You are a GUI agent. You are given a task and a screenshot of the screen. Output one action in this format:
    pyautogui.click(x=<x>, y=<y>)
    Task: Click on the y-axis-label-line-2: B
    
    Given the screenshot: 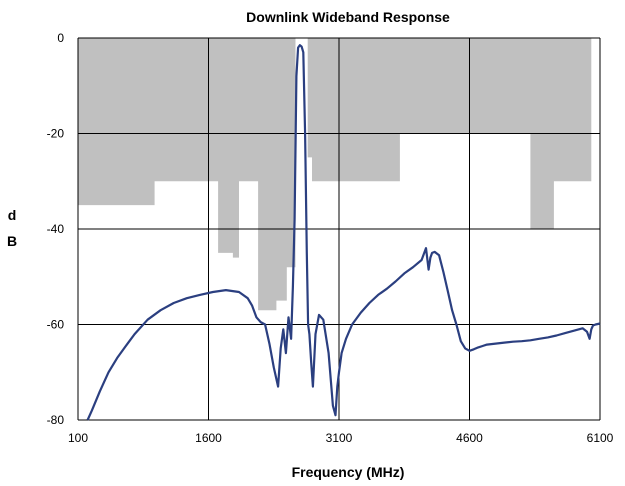 What is the action you would take?
    pyautogui.click(x=12, y=241)
    